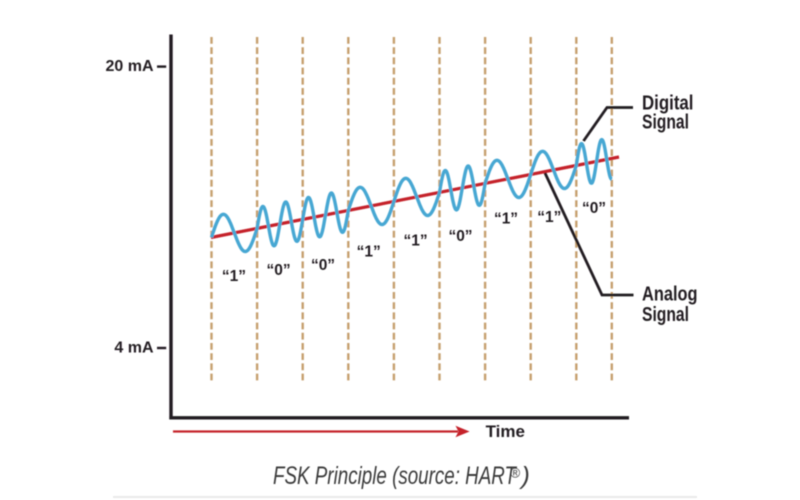 This screenshot has height=500, width=800. What do you see at coordinates (668, 102) in the screenshot?
I see `svg-text: Digital` at bounding box center [668, 102].